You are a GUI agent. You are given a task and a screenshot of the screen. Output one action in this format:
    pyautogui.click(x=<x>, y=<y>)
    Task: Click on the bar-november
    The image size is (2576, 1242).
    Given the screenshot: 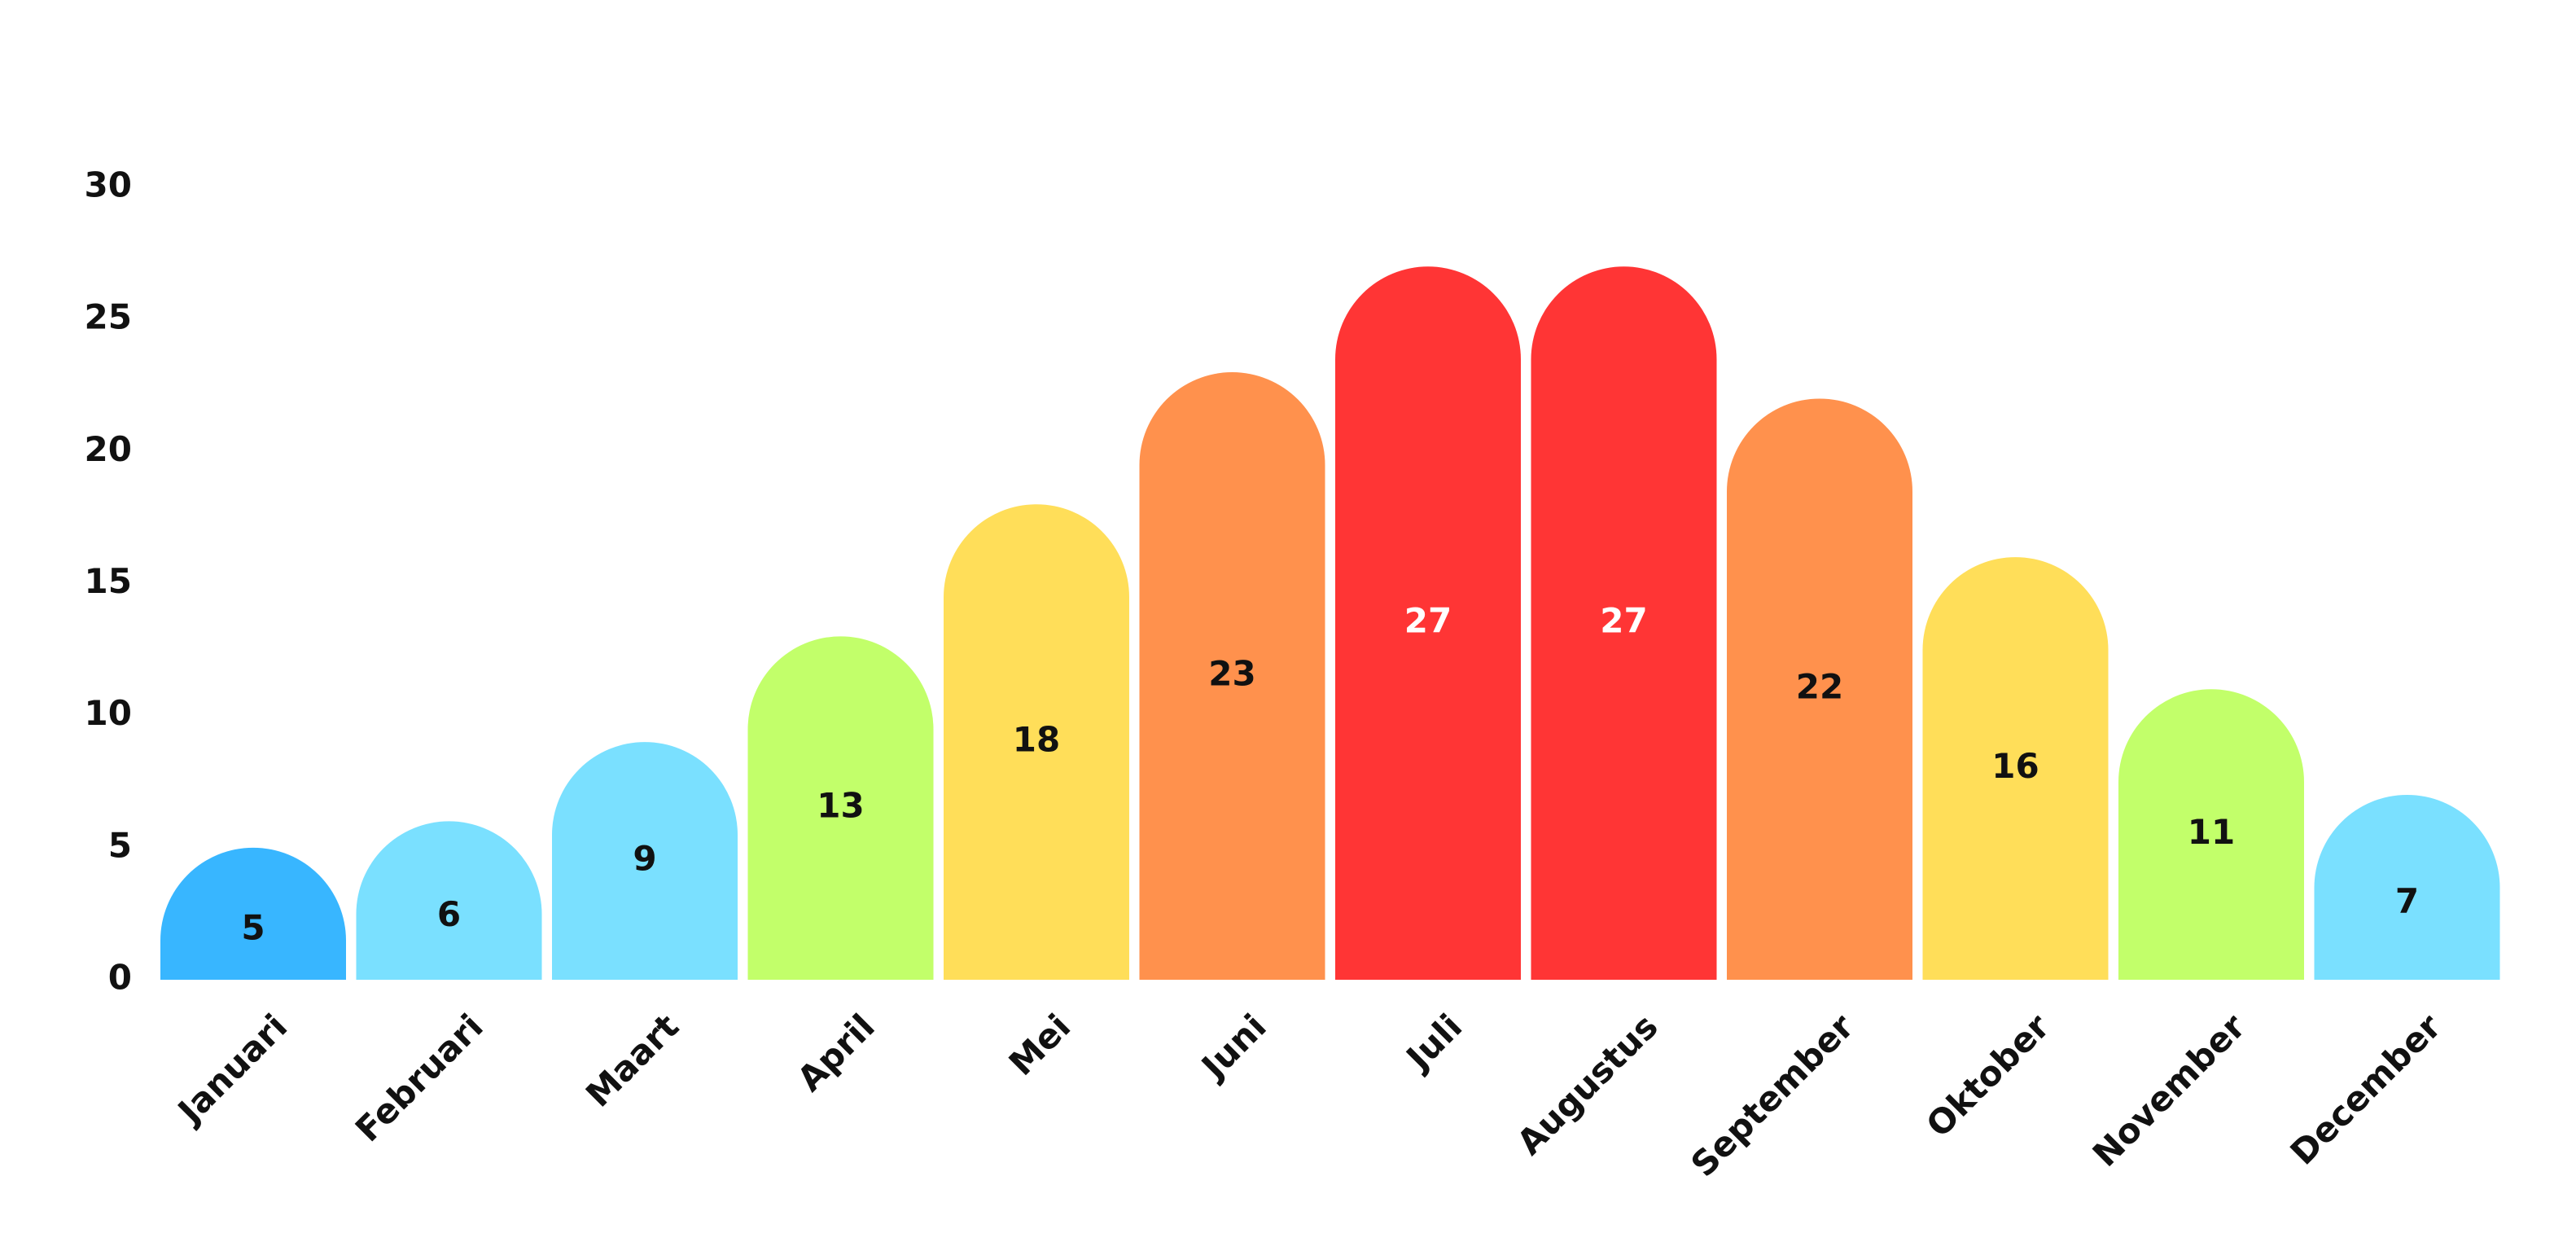 What is the action you would take?
    pyautogui.click(x=2211, y=834)
    